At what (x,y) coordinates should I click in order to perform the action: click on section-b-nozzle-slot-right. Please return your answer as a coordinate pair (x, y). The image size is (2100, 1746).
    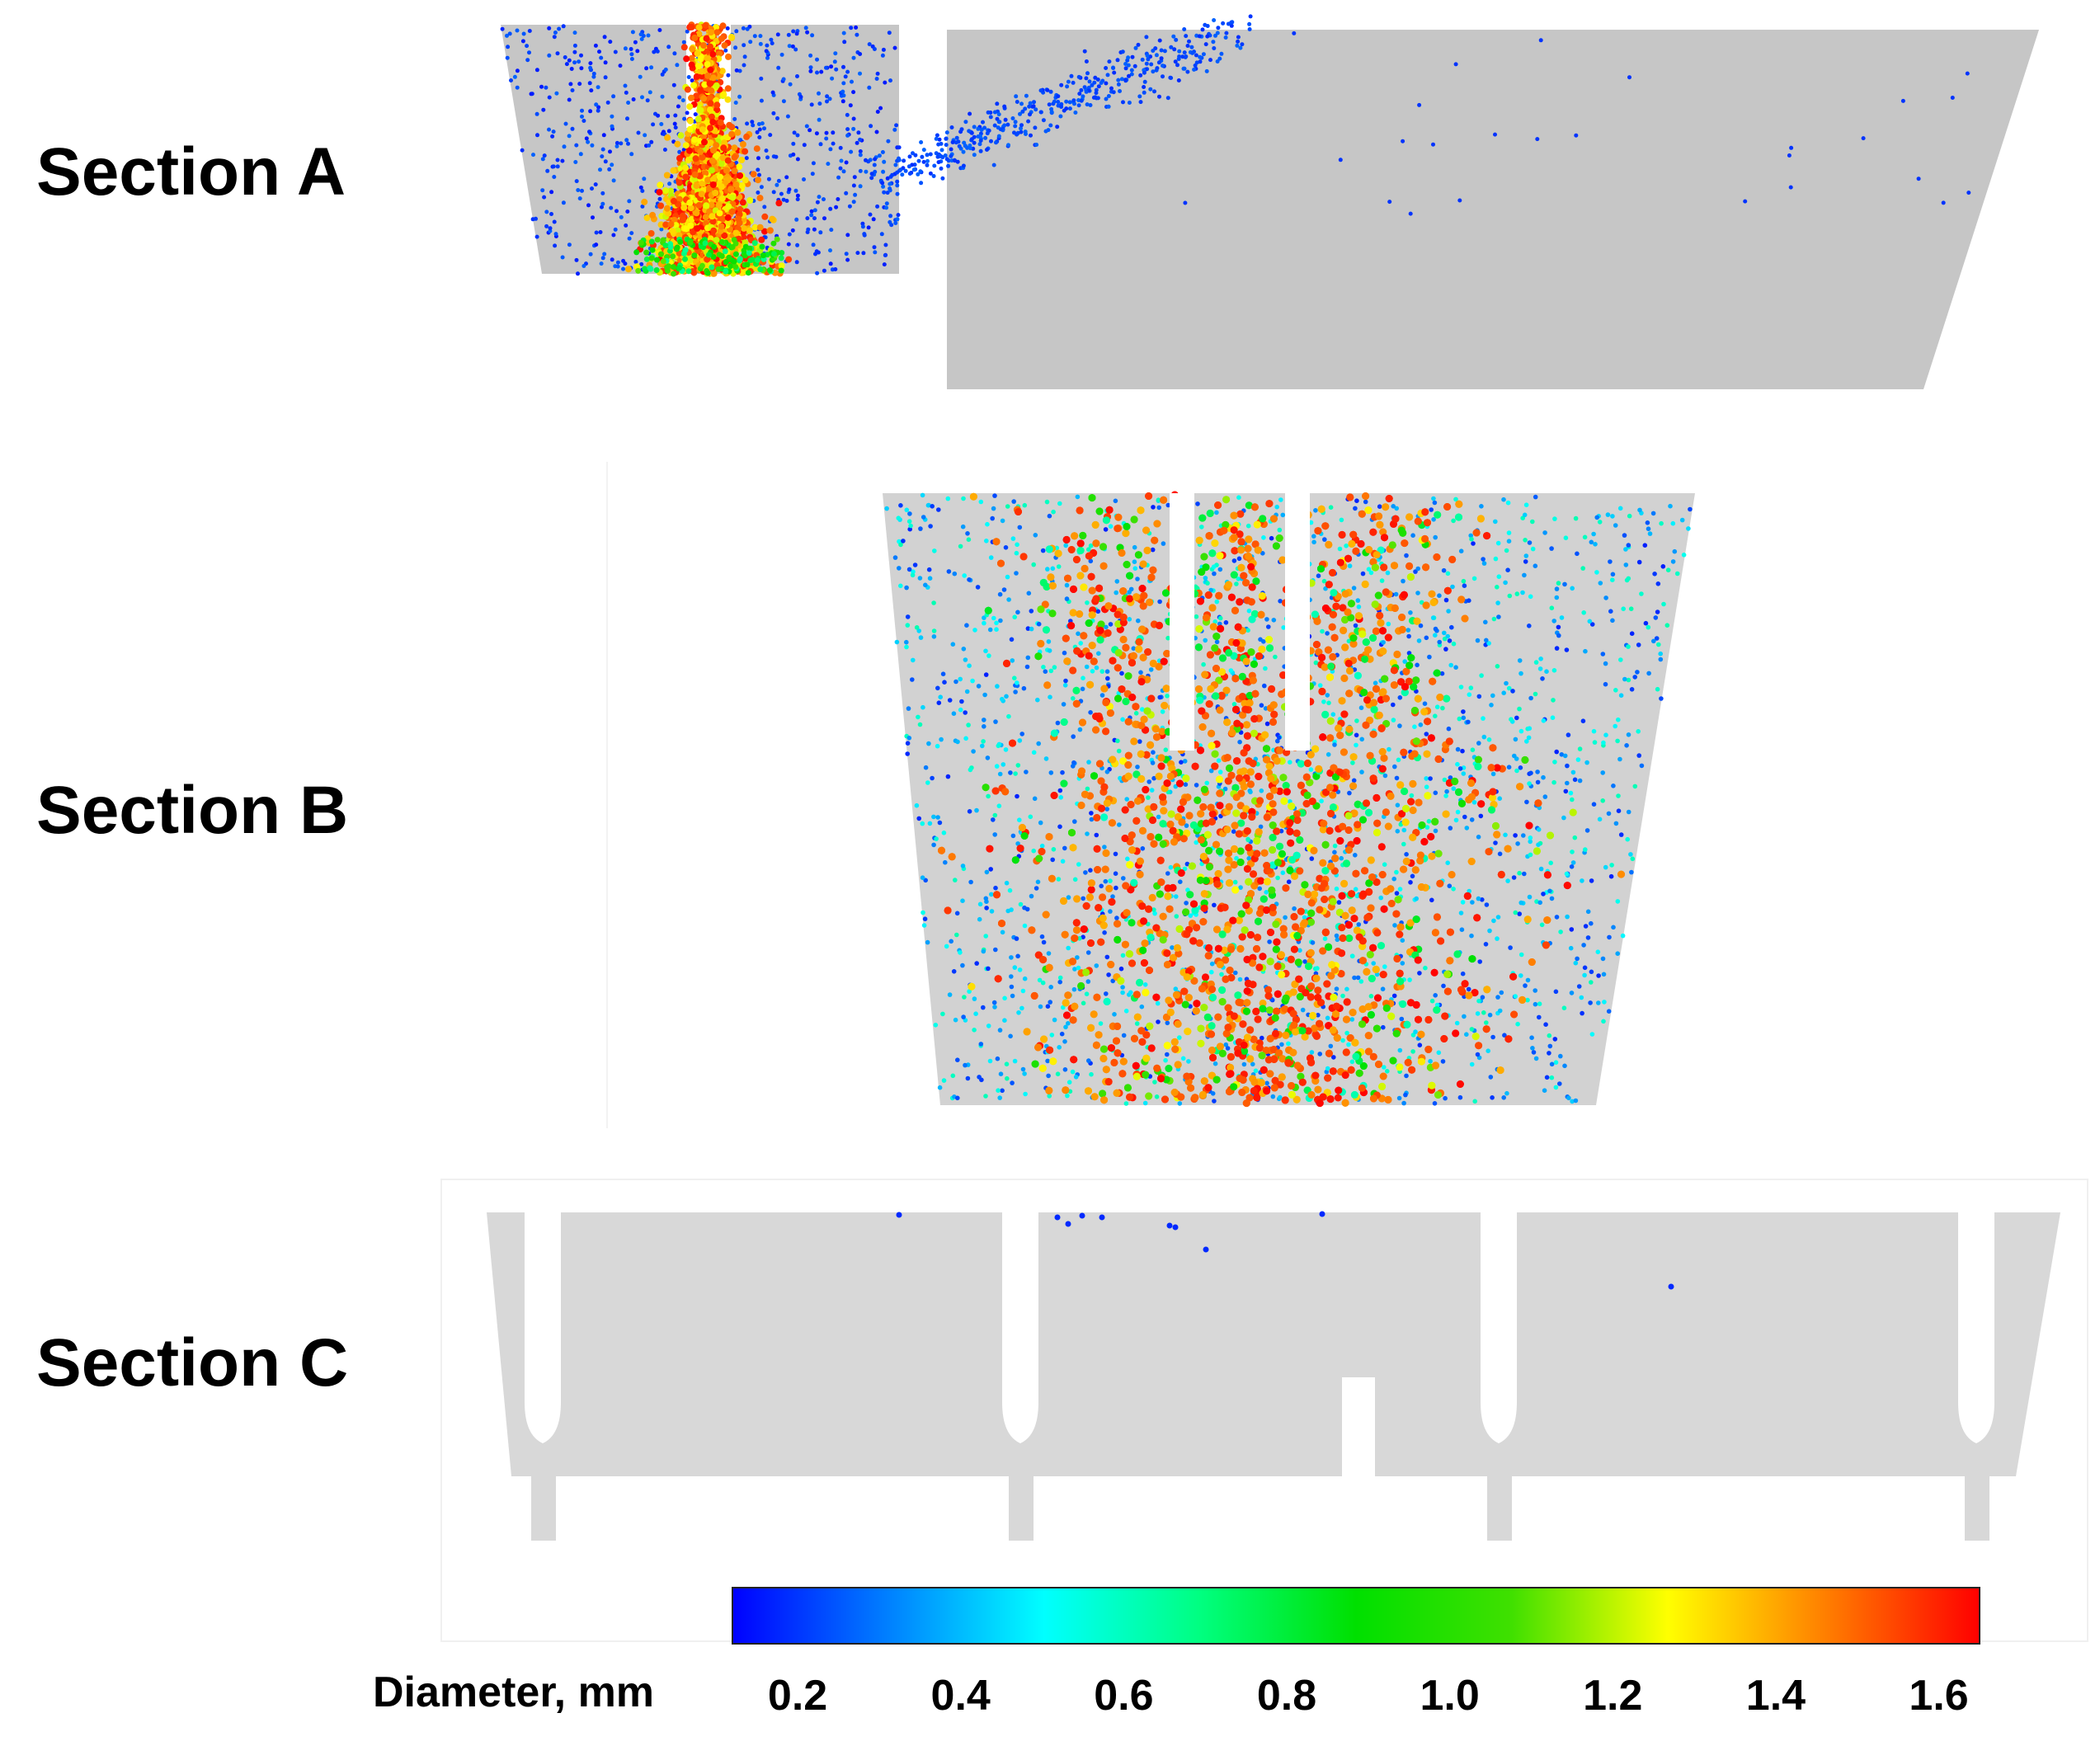
    Looking at the image, I should click on (1297, 622).